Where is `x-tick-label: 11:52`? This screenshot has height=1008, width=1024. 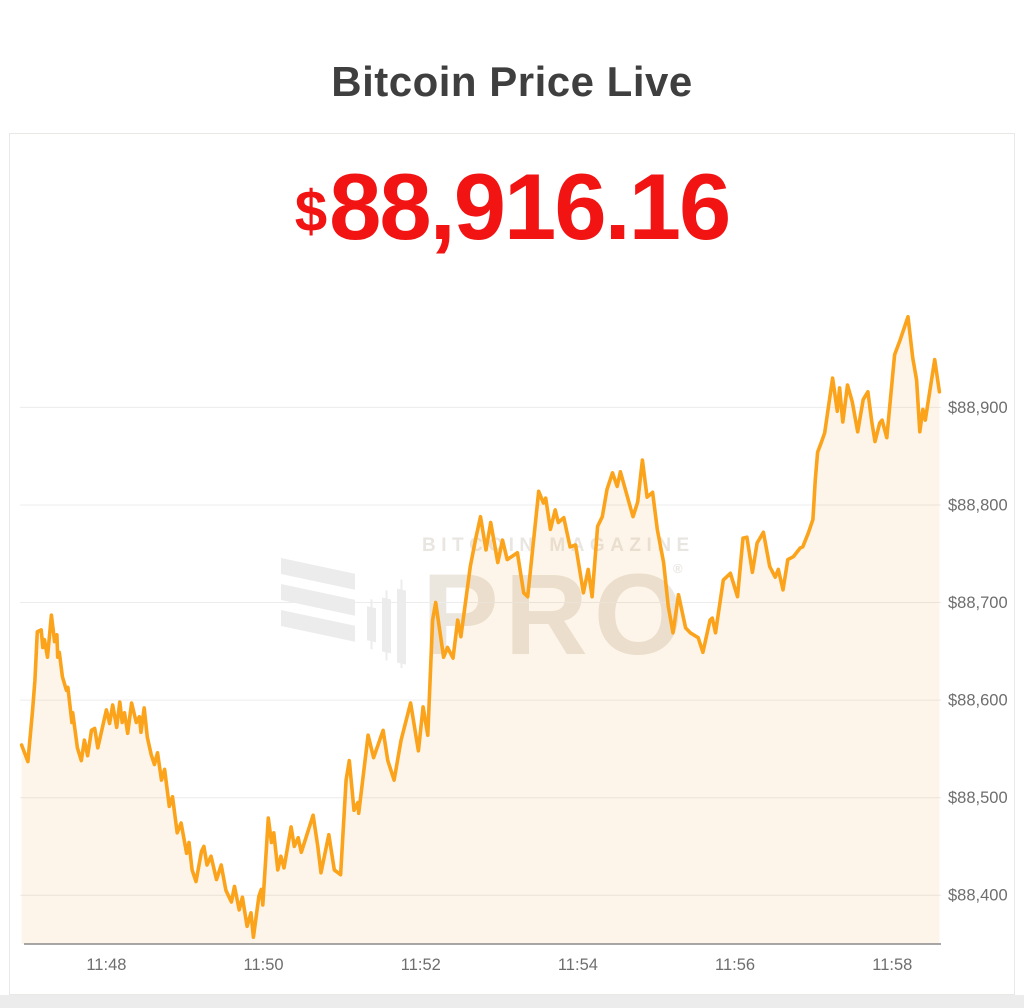
x-tick-label: 11:52 is located at coordinates (421, 965).